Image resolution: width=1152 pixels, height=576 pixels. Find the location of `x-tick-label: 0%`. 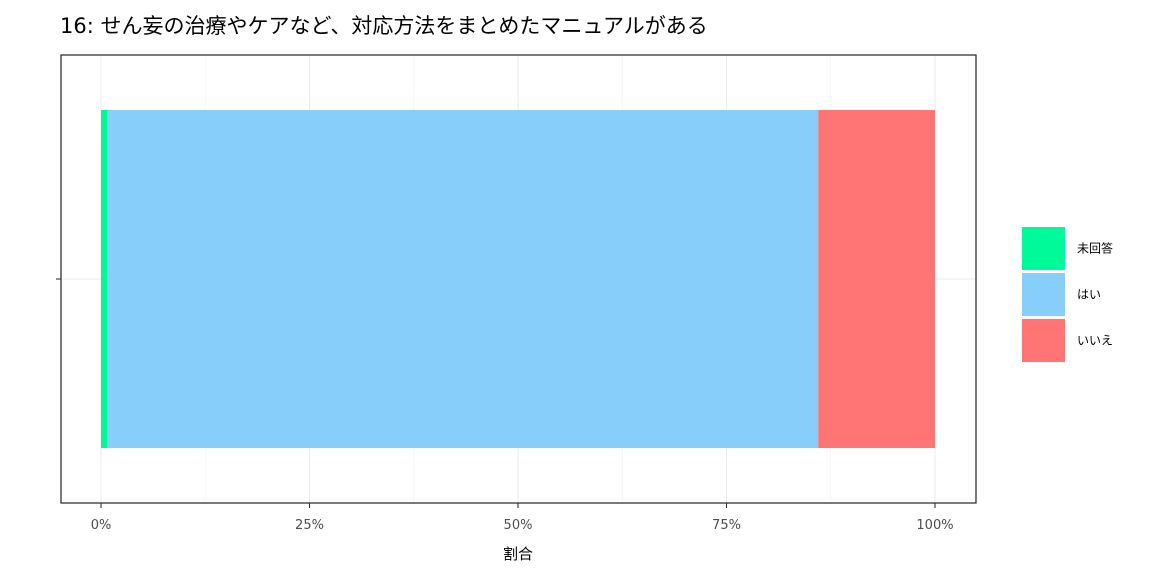

x-tick-label: 0% is located at coordinates (101, 525).